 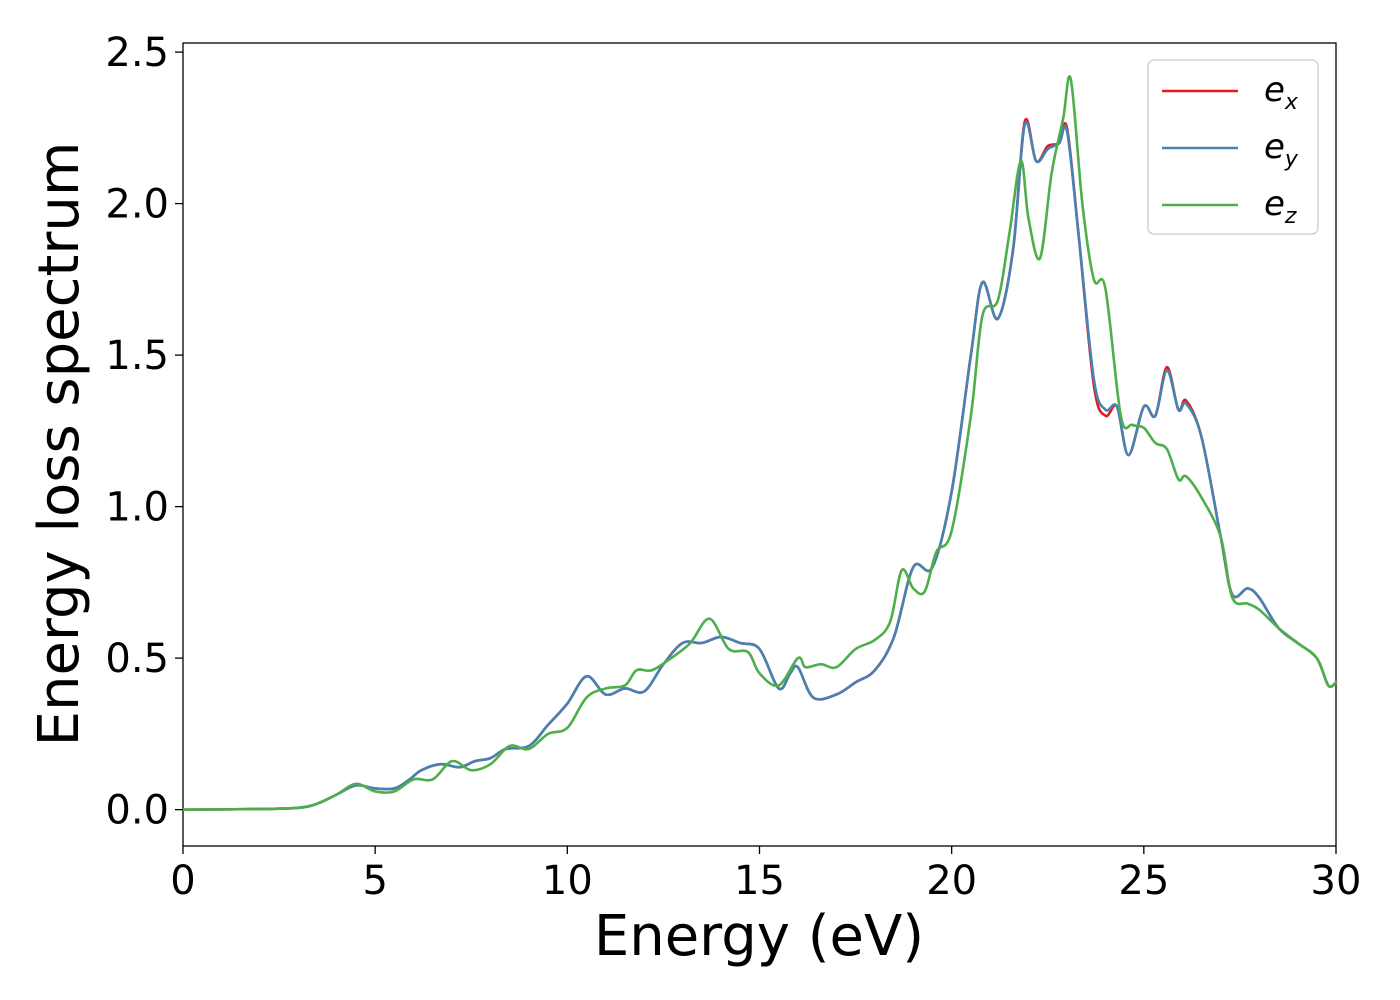 I want to click on legend-label-x: ex, so click(x=1281, y=92).